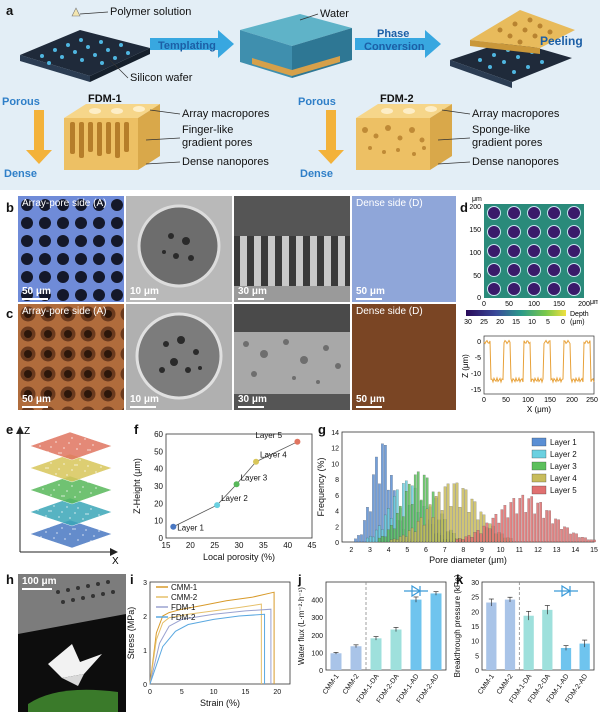 This screenshot has height=717, width=600. What do you see at coordinates (234, 498) in the screenshot?
I see `f-point-label-2: Layer 2` at bounding box center [234, 498].